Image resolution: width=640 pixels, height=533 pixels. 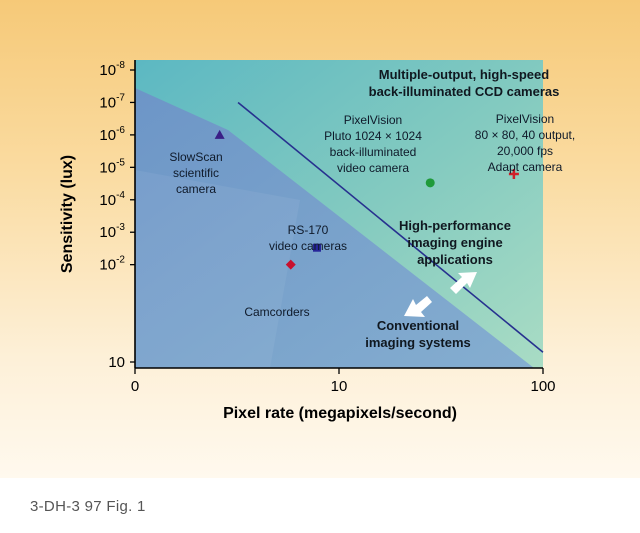 What do you see at coordinates (120, 162) in the screenshot?
I see `y-tick-exponent: -5` at bounding box center [120, 162].